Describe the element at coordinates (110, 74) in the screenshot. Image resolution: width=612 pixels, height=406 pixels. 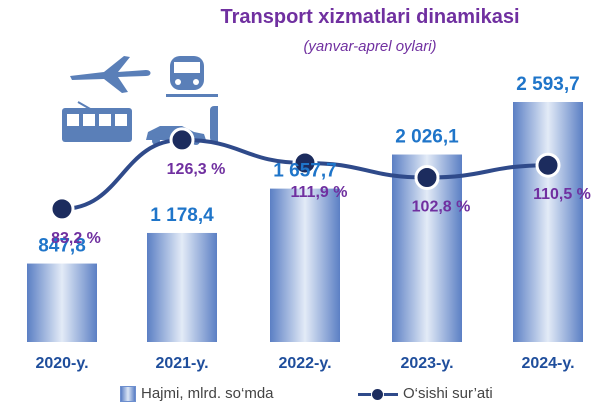
I see `airplane-icon` at that location.